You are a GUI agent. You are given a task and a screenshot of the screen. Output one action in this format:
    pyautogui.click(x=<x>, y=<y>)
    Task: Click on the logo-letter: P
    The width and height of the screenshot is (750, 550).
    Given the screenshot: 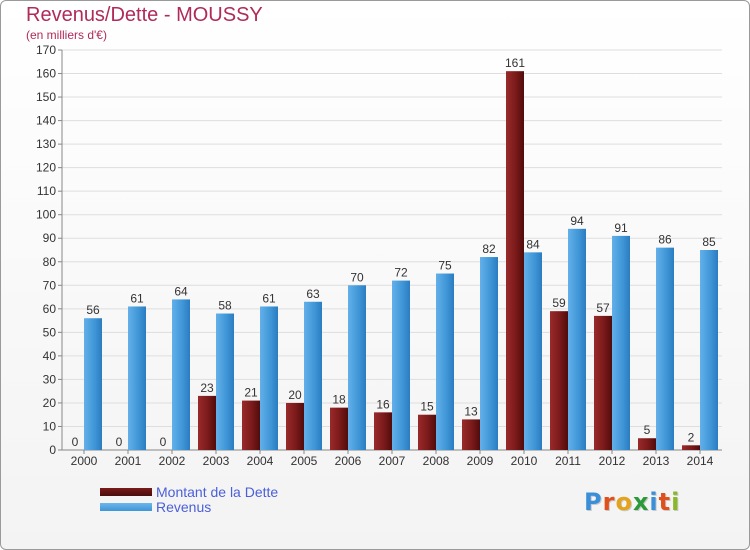 What is the action you would take?
    pyautogui.click(x=593, y=502)
    